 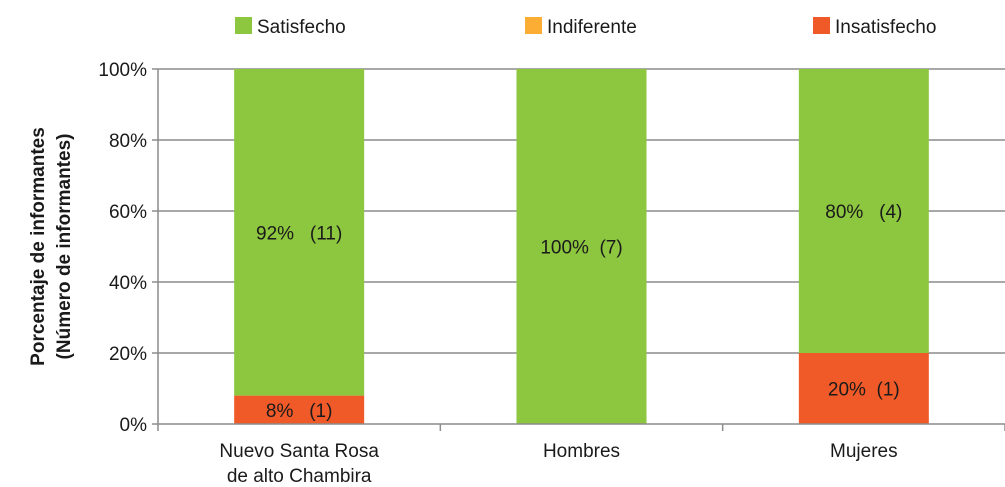 What do you see at coordinates (64, 247) in the screenshot?
I see `y-axis-title-line: (Número de informantes)` at bounding box center [64, 247].